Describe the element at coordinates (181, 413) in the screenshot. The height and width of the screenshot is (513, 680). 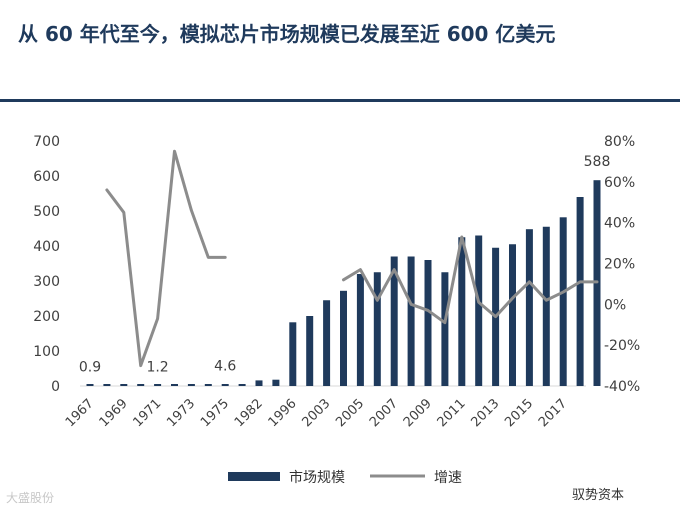
I see `x-tick-label: 1973` at that location.